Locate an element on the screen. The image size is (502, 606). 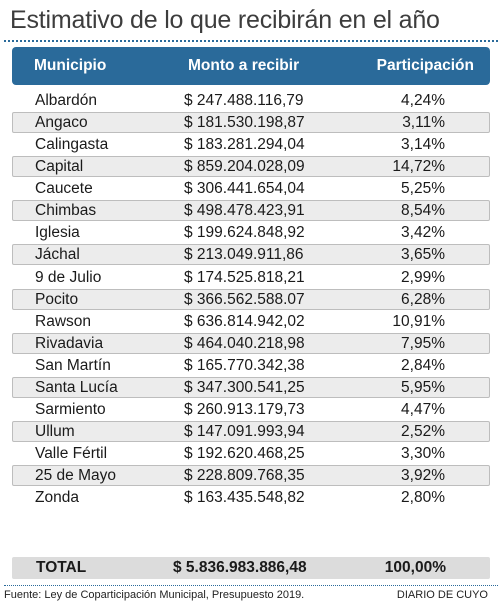
cell-monto: $ 228.809.768,35 is located at coordinates (244, 476).